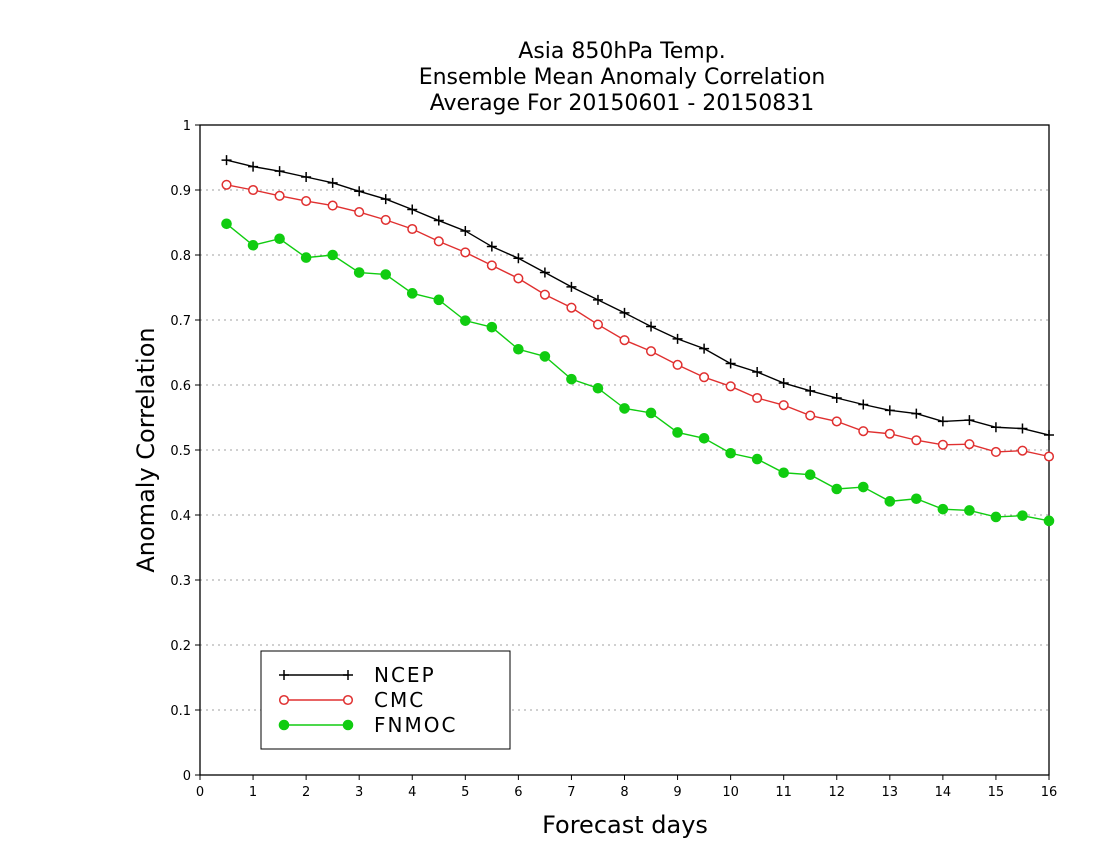 The width and height of the screenshot is (1100, 850). I want to click on x-tick-label: 4, so click(412, 792).